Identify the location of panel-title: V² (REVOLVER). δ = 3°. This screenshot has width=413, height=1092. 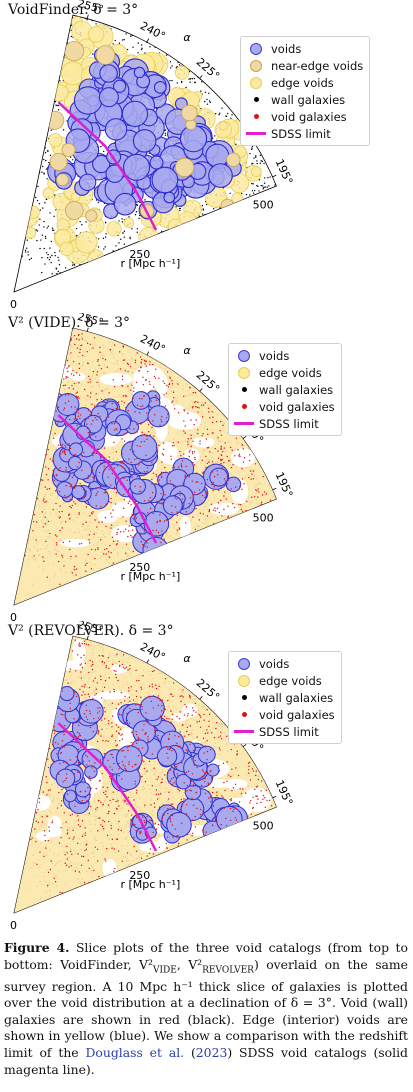
(91, 631).